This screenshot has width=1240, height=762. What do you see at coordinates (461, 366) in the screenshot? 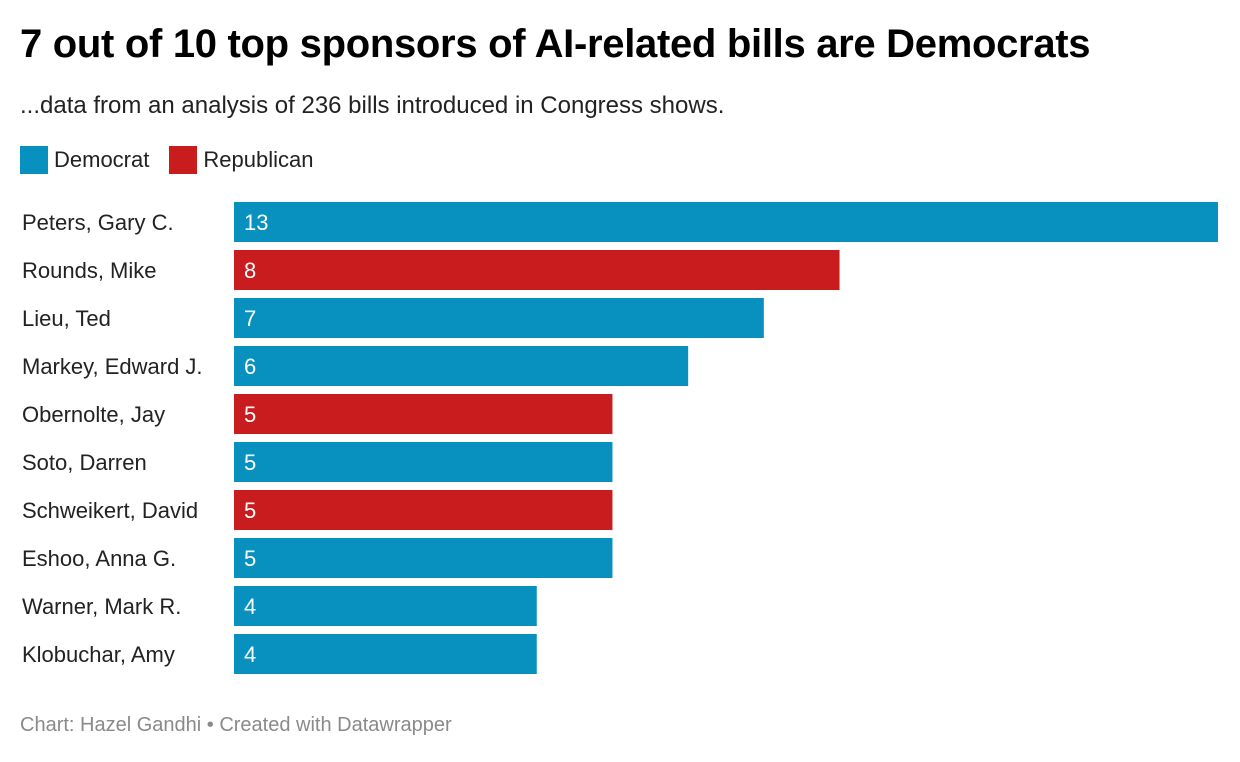
I see `bar-markey-edward-j` at bounding box center [461, 366].